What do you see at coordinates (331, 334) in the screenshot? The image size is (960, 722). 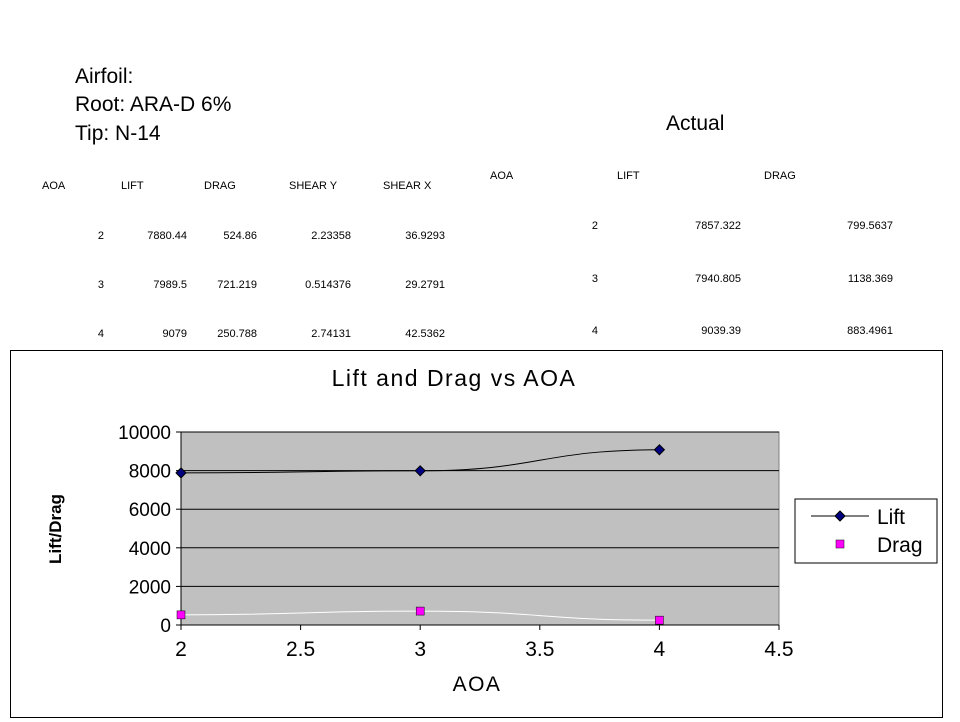 I see `table-cell: 2.74131` at bounding box center [331, 334].